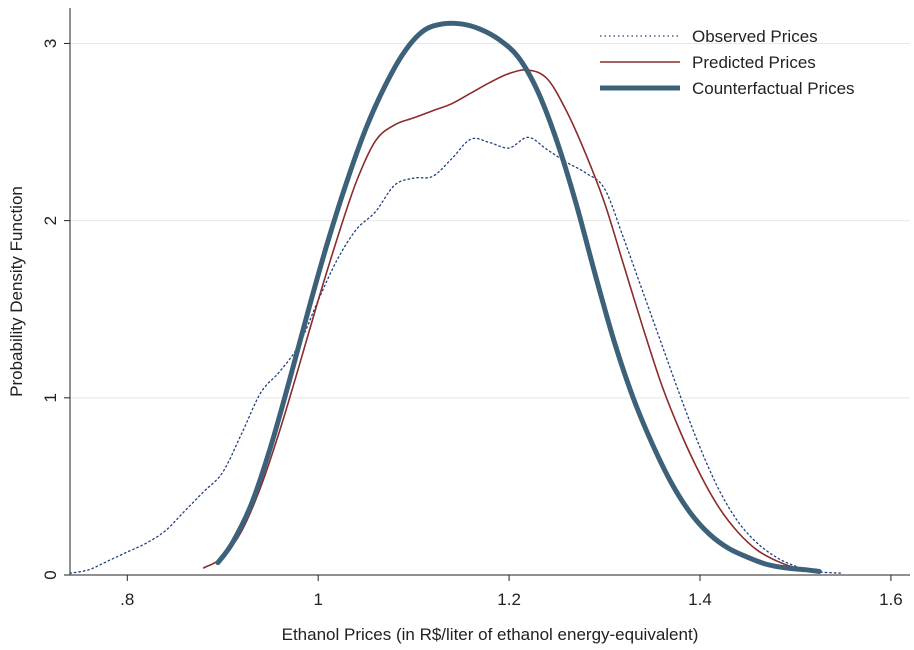 The image size is (914, 650). I want to click on y-tick-label: 0, so click(50, 574).